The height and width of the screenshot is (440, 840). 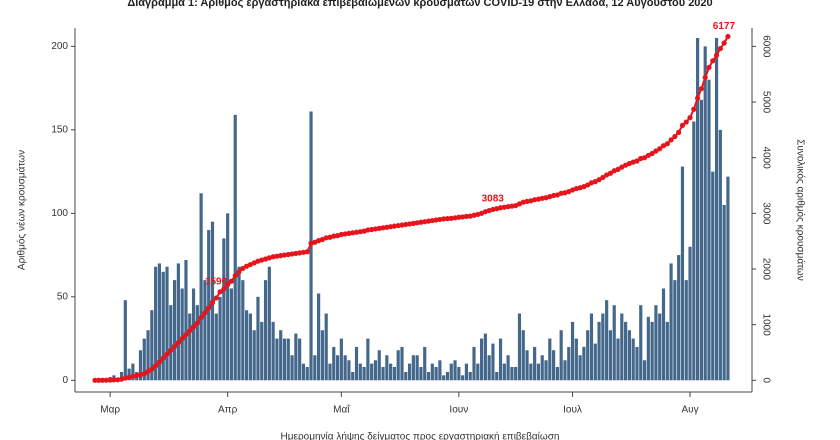 I want to click on y2-tick-label: 1000, so click(x=765, y=325).